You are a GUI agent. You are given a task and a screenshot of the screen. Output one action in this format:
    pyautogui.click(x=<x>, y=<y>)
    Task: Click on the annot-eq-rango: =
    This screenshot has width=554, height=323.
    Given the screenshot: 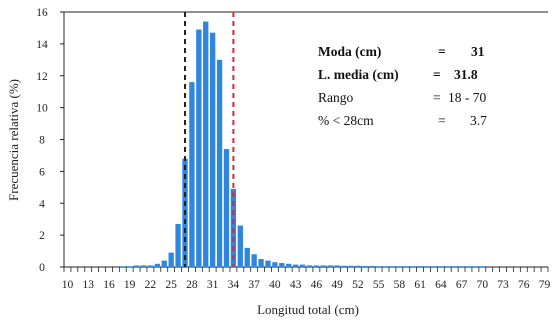 What is the action you would take?
    pyautogui.click(x=437, y=97)
    